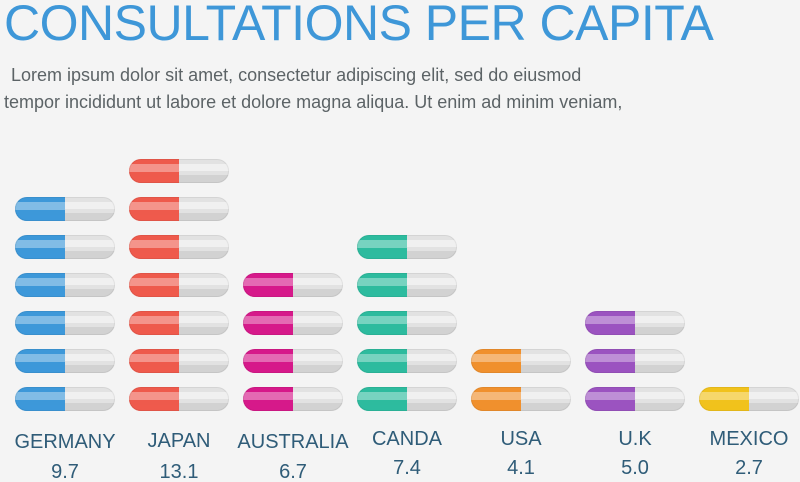  I want to click on value-label: 6.7, so click(293, 471).